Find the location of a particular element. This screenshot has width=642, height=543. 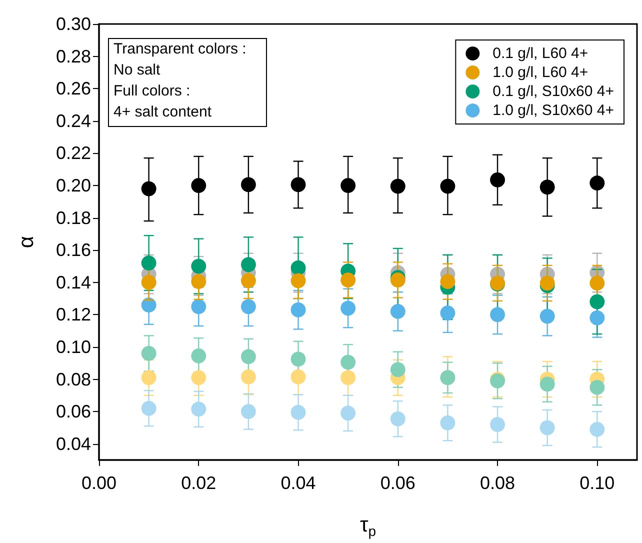

legend-label: 1.0 g/l, L60 4+ is located at coordinates (540, 72).